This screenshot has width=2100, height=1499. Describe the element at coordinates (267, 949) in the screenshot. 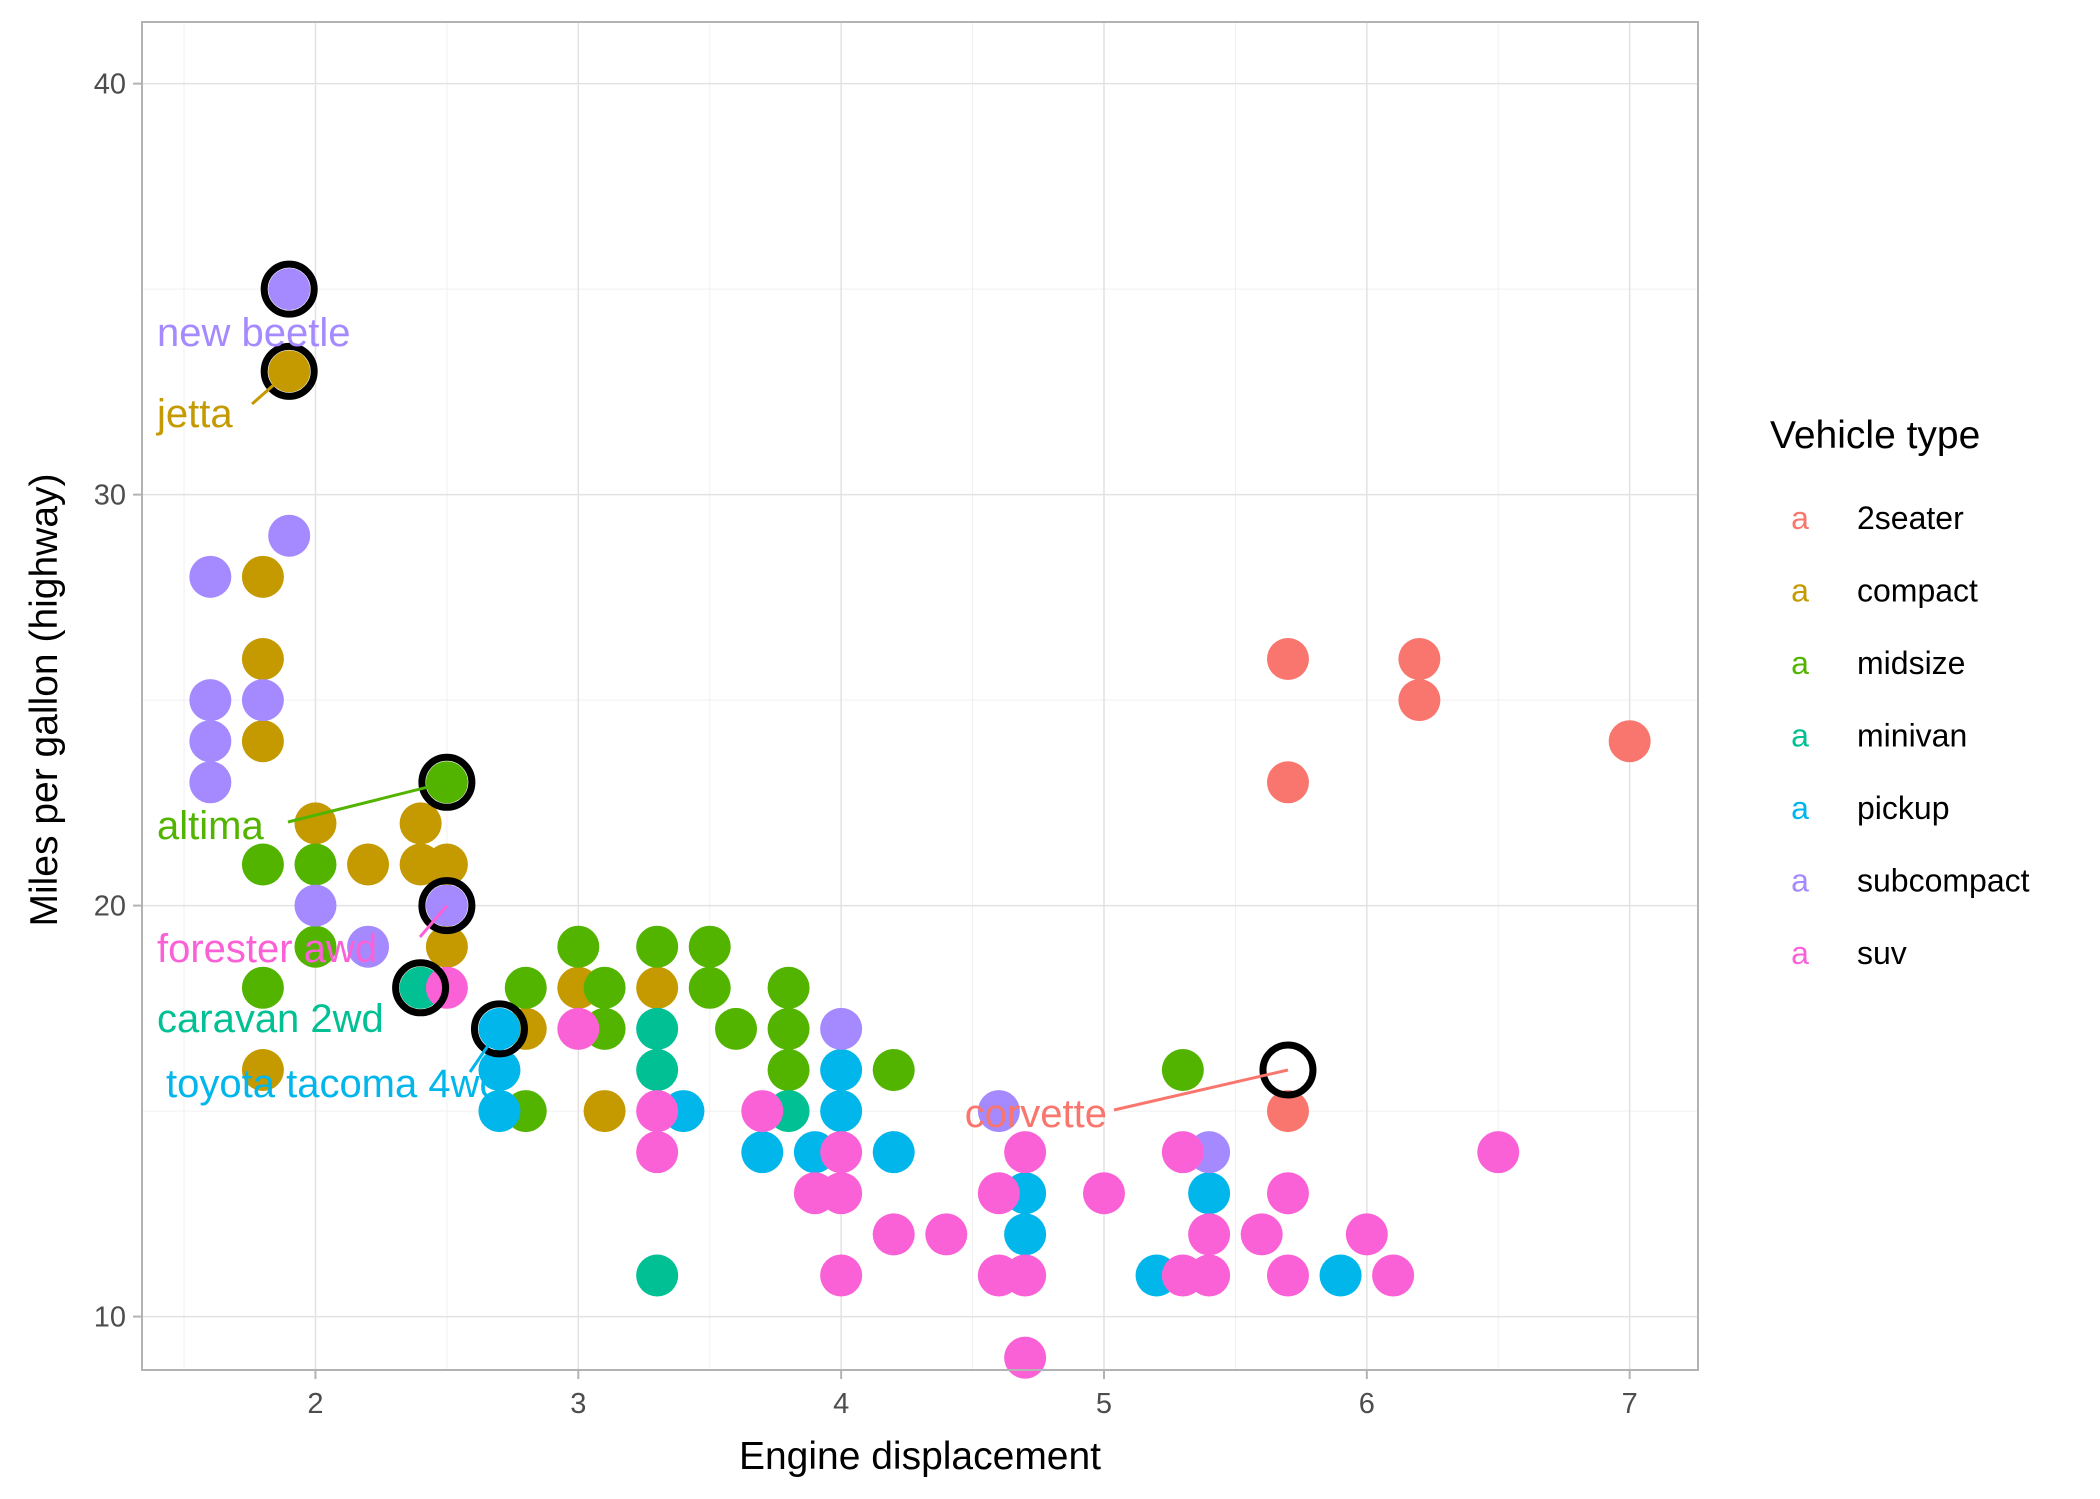

I see `annotation-label: forester awd` at that location.